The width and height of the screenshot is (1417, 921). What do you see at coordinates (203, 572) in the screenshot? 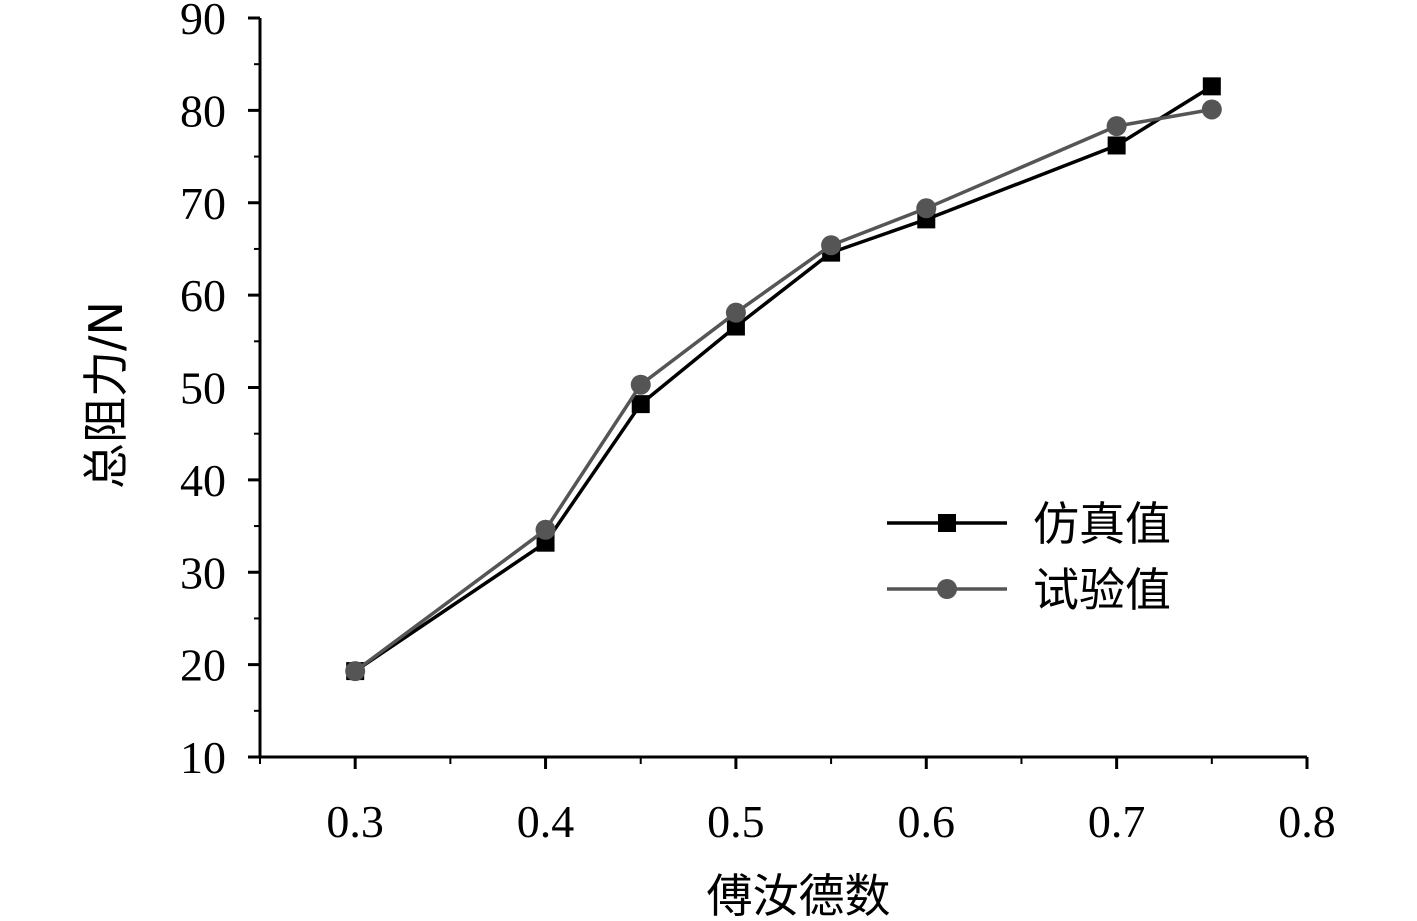
I see `y-tick-label: 30` at bounding box center [203, 572].